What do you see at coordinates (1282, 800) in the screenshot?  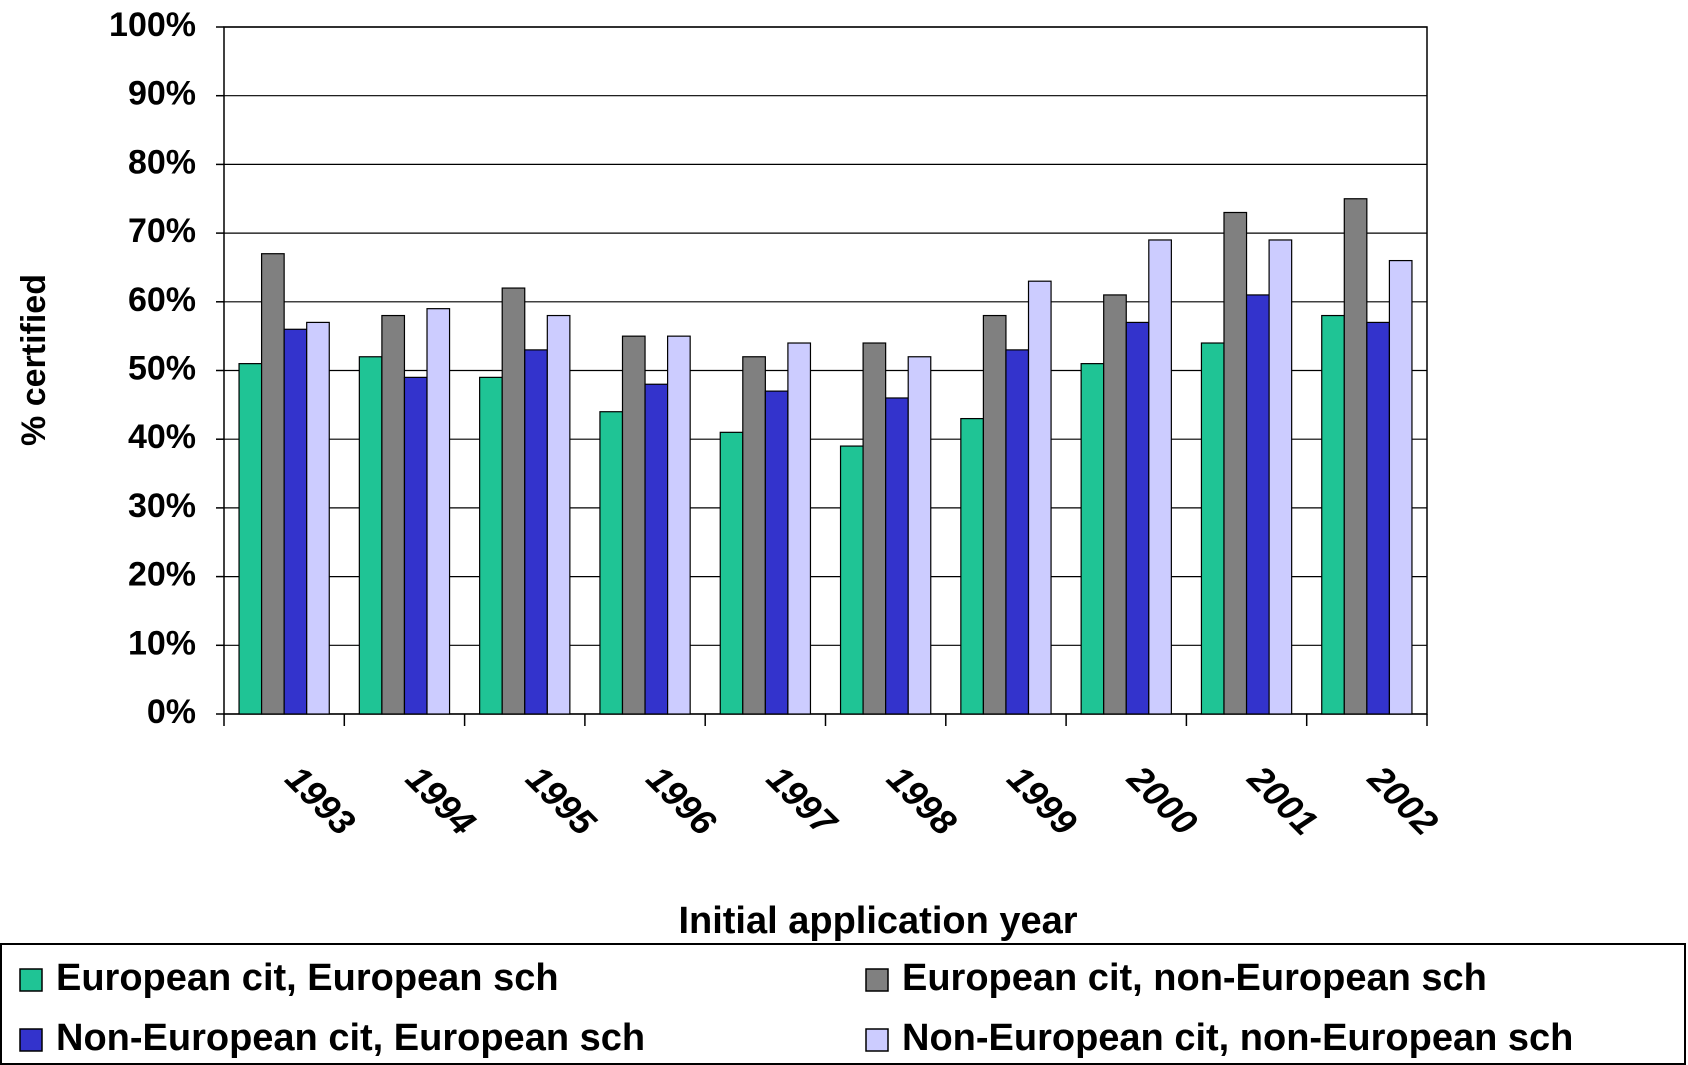 I see `x-tick-label: 2001` at bounding box center [1282, 800].